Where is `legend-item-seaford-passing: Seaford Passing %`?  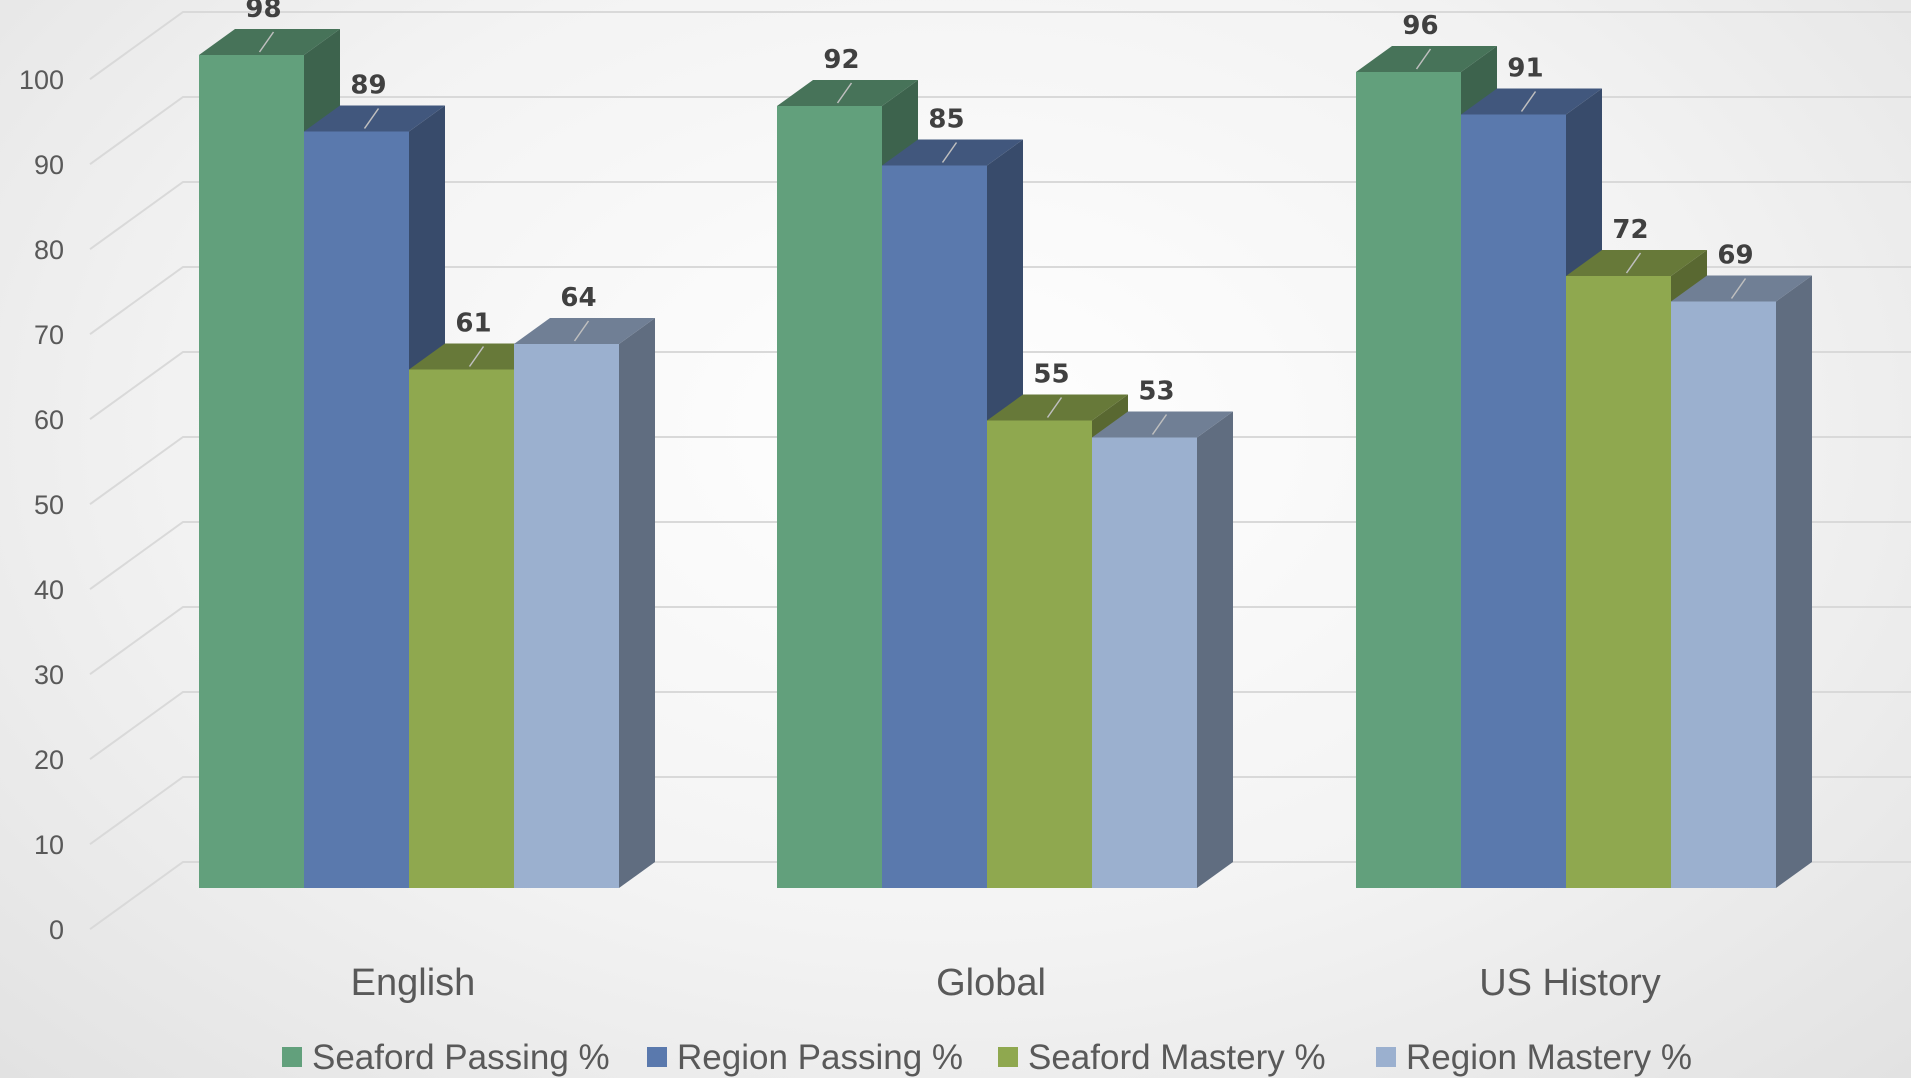
legend-item-seaford-passing: Seaford Passing % is located at coordinates (446, 1057).